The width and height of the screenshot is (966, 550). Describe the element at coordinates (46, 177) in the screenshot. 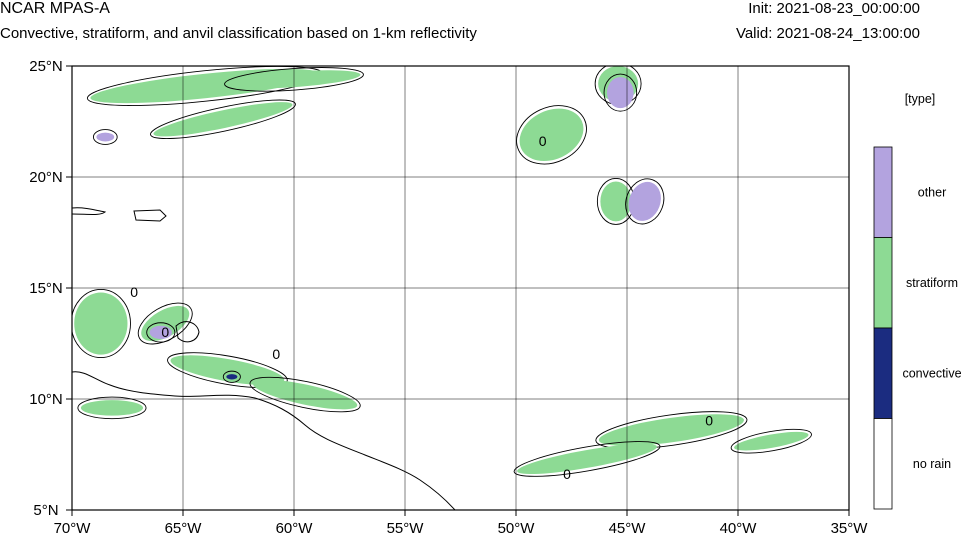

I see `lat-tick-label: 20°N` at that location.